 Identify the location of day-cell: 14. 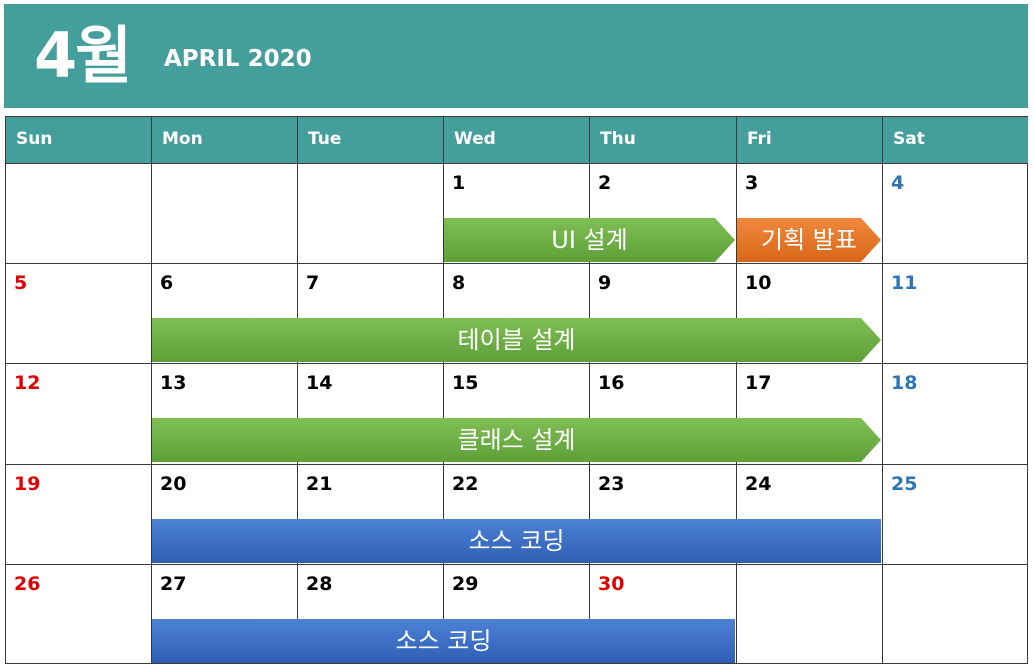
(370, 413).